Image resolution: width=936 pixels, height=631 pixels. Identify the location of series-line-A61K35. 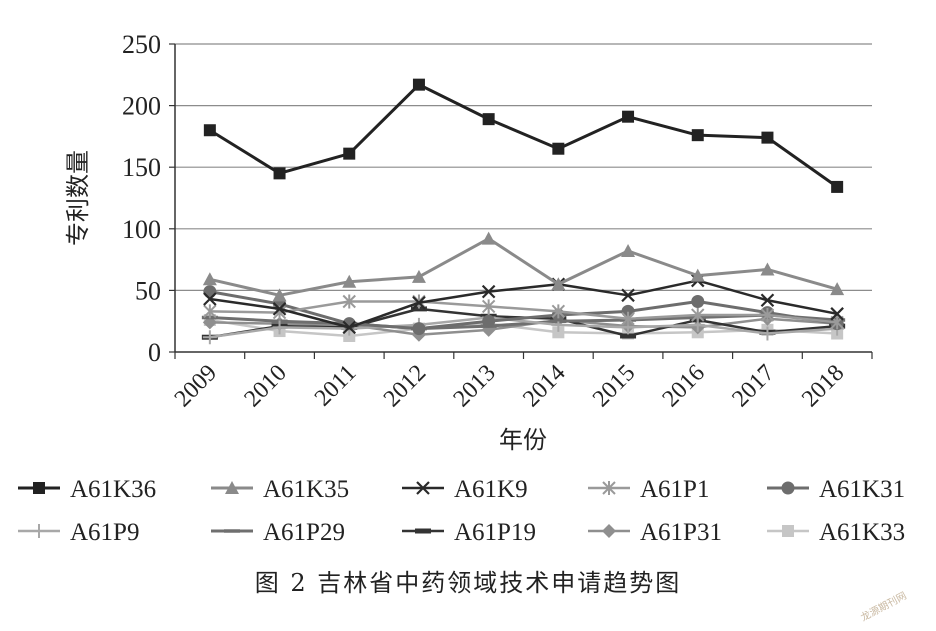
(523, 267).